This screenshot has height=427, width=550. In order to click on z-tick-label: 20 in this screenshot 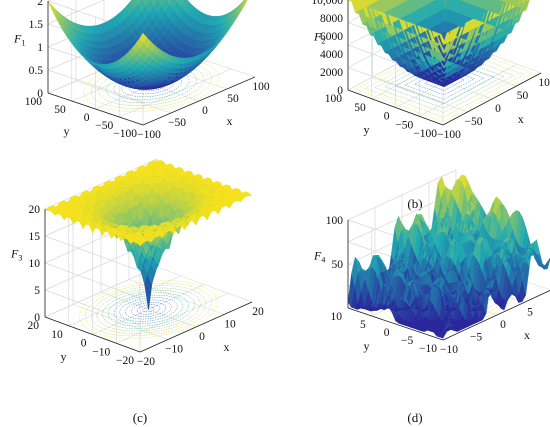, I will do `click(35, 210)`.